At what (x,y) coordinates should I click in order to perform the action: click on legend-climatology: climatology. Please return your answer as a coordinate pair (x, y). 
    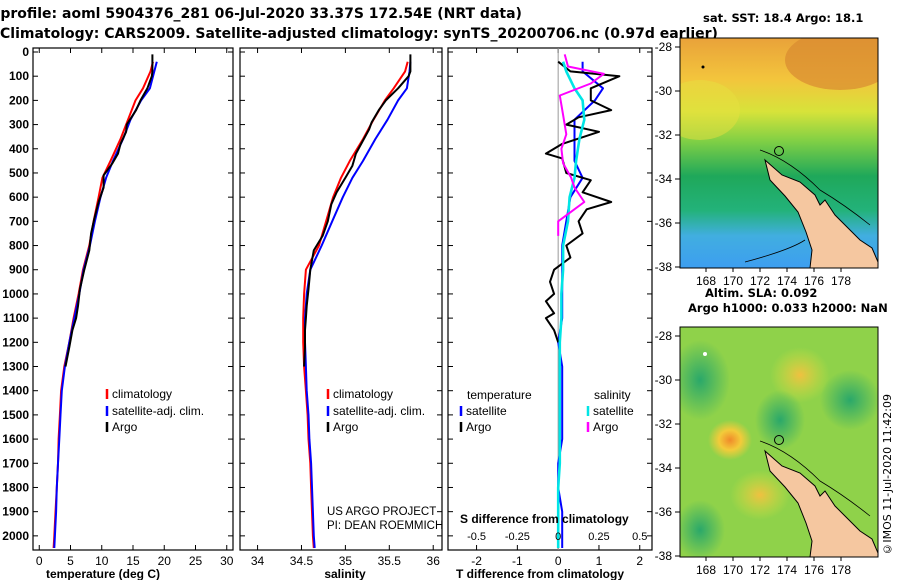
    Looking at the image, I should click on (138, 394).